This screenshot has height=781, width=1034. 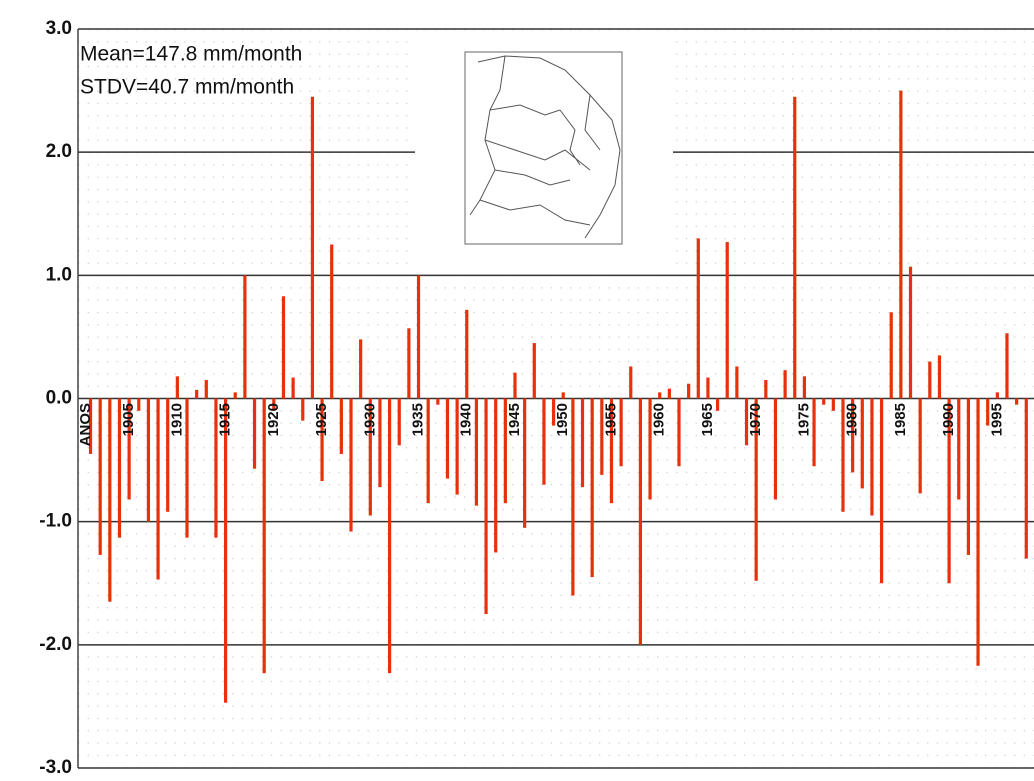 What do you see at coordinates (803, 419) in the screenshot?
I see `x-tick-label: 1975` at bounding box center [803, 419].